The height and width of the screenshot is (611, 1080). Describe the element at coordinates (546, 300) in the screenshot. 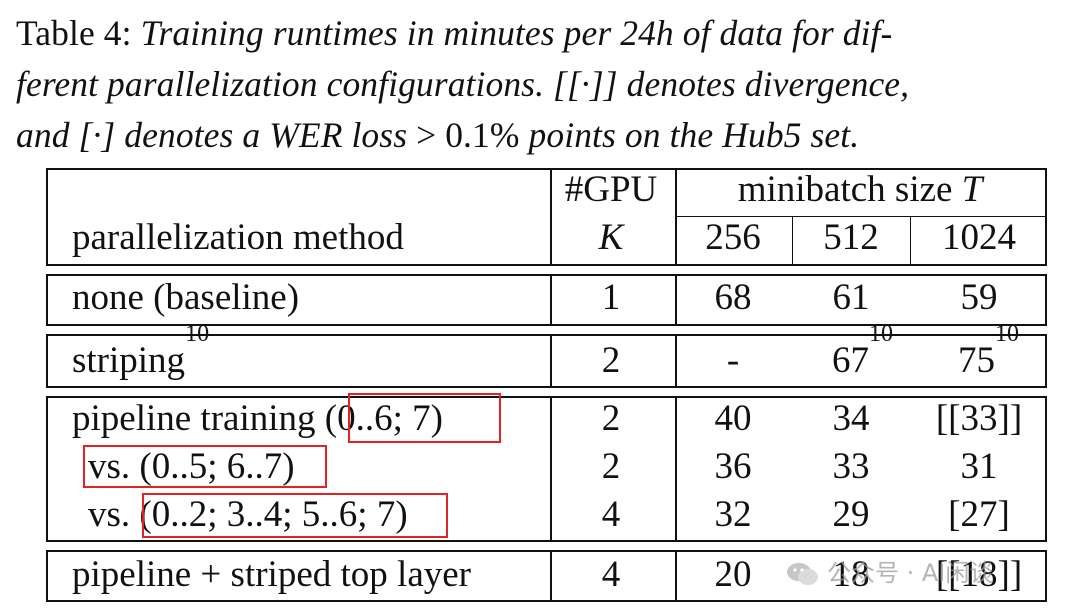

I see `table-block-baseline` at that location.